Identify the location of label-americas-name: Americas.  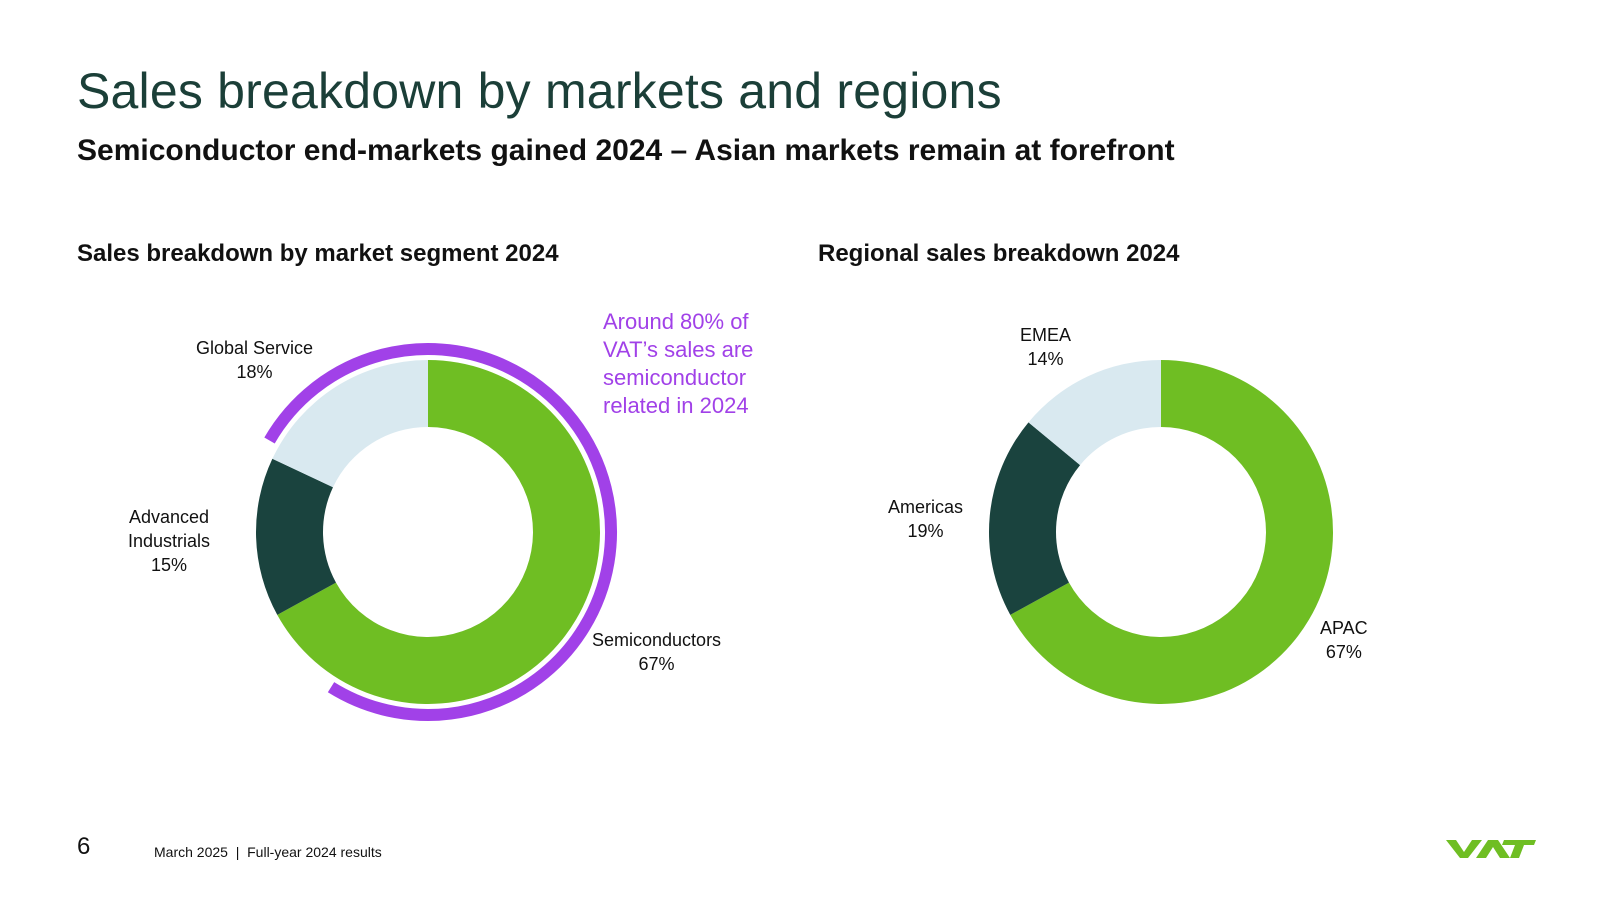
(926, 507).